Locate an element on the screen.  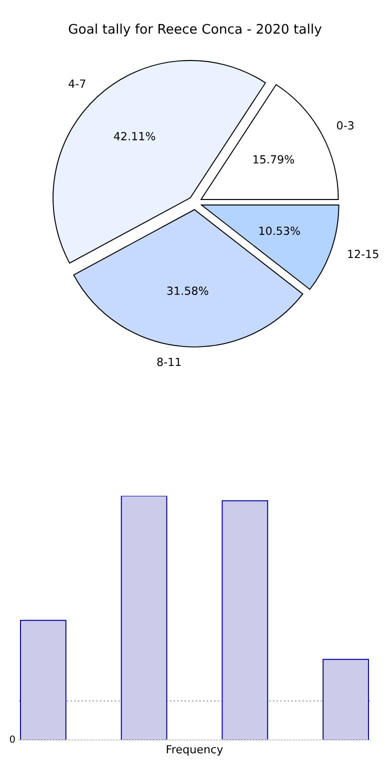
chart-title: Goal tally for Reece Conca - 2020 tally is located at coordinates (195, 30).